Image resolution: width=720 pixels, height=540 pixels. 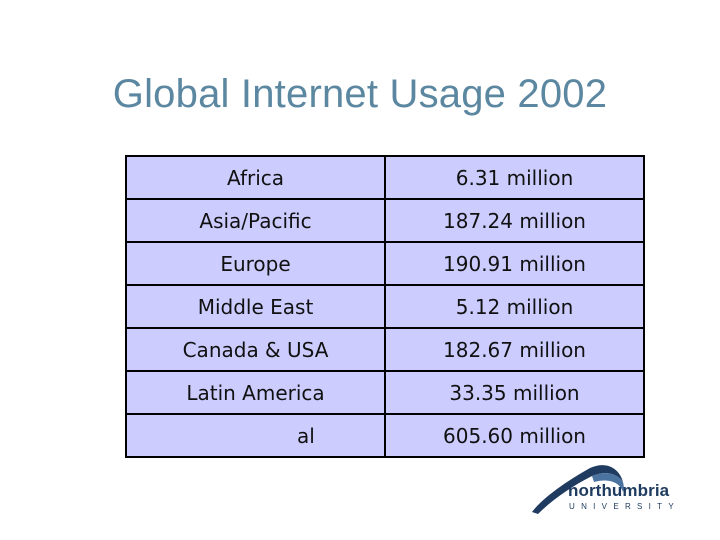 What do you see at coordinates (625, 506) in the screenshot?
I see `logo-subtitle: UNIVERSITY` at bounding box center [625, 506].